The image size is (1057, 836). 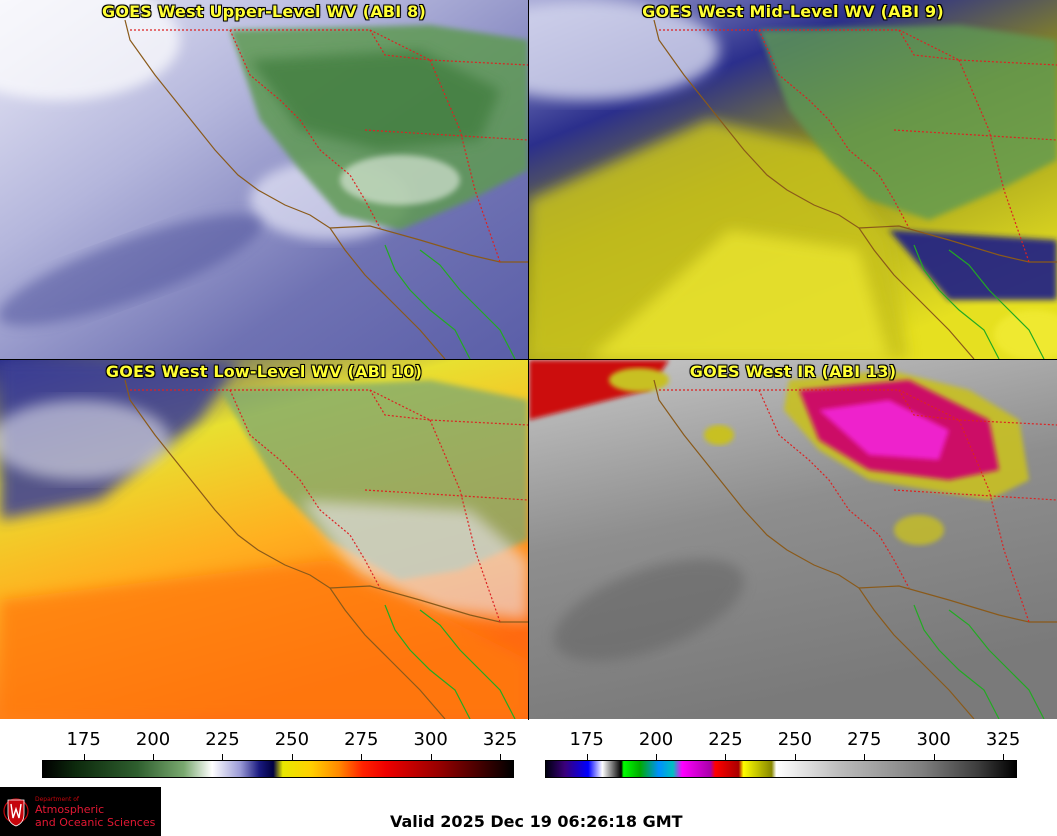 What do you see at coordinates (16, 812) in the screenshot?
I see `uw-crest-icon` at bounding box center [16, 812].